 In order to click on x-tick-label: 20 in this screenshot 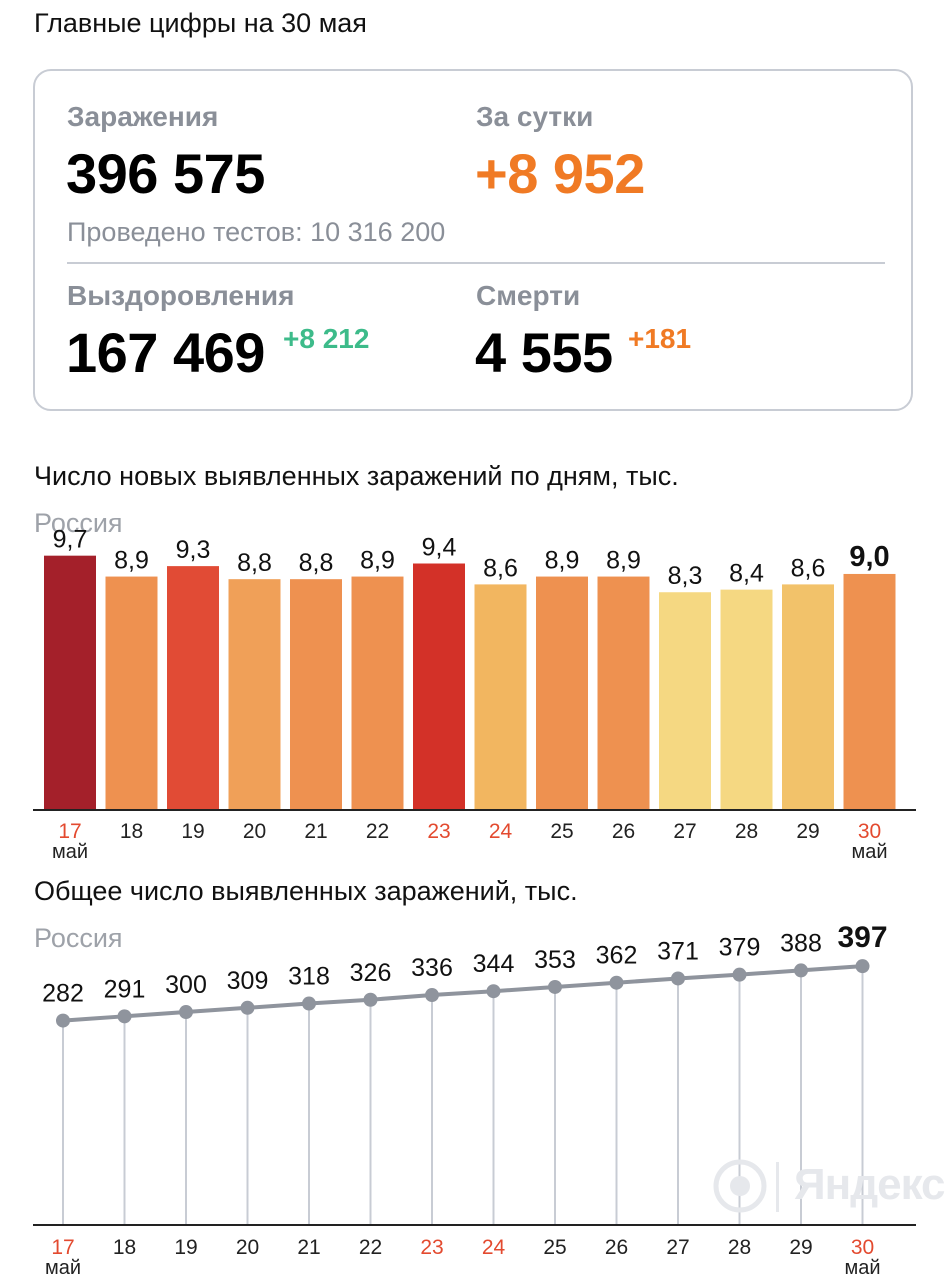, I will do `click(247, 1247)`.